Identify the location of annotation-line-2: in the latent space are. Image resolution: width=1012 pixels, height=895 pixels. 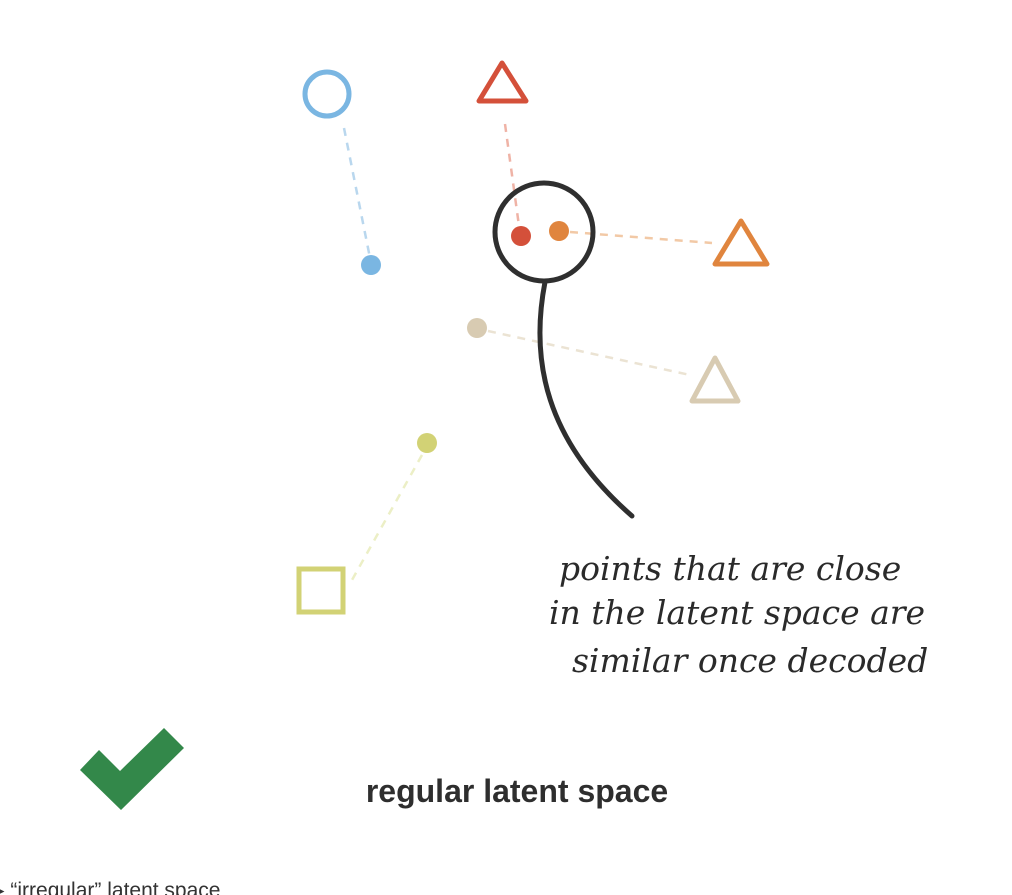
(737, 612).